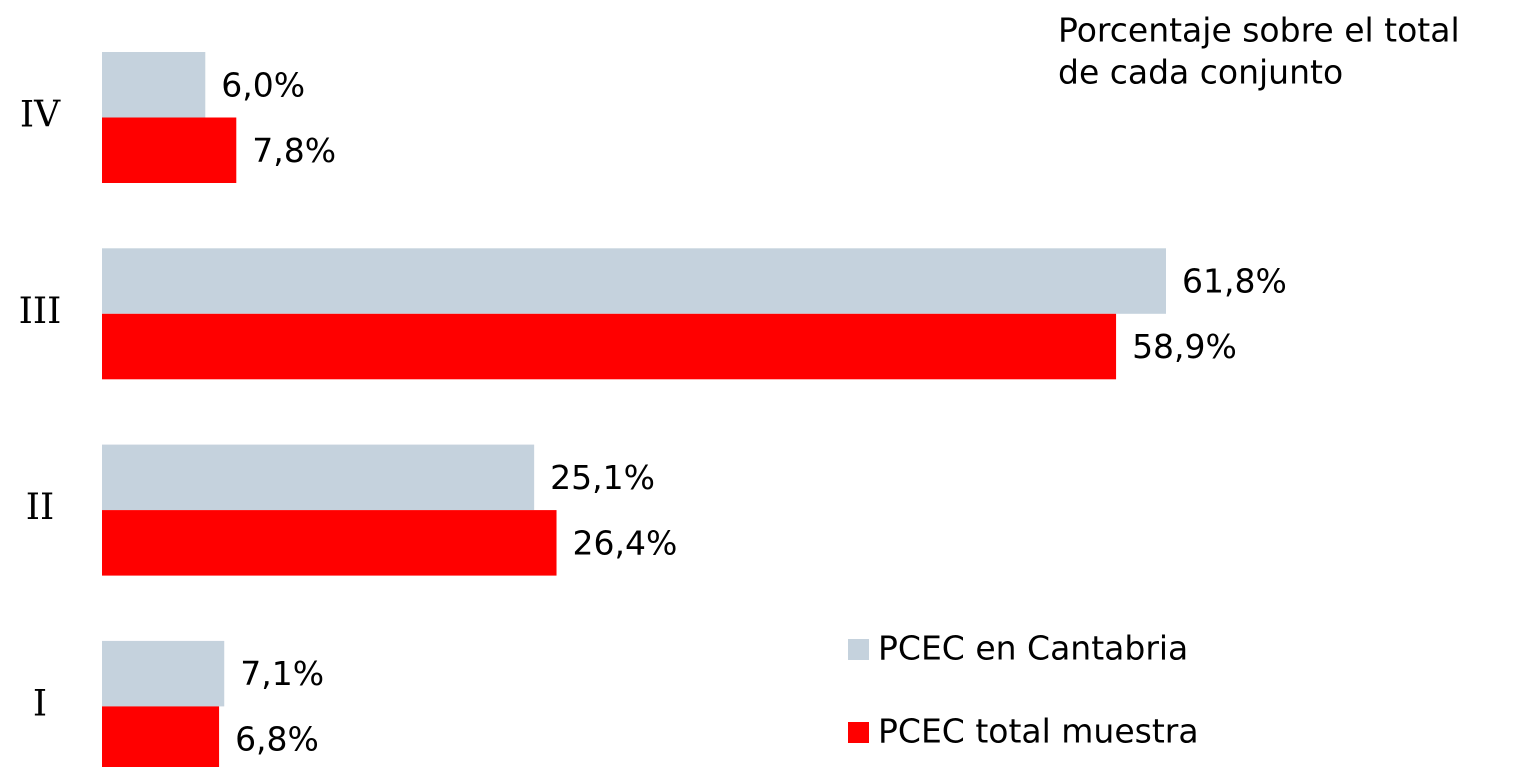  Describe the element at coordinates (263, 84) in the screenshot. I see `data-label: 6,0%` at that location.